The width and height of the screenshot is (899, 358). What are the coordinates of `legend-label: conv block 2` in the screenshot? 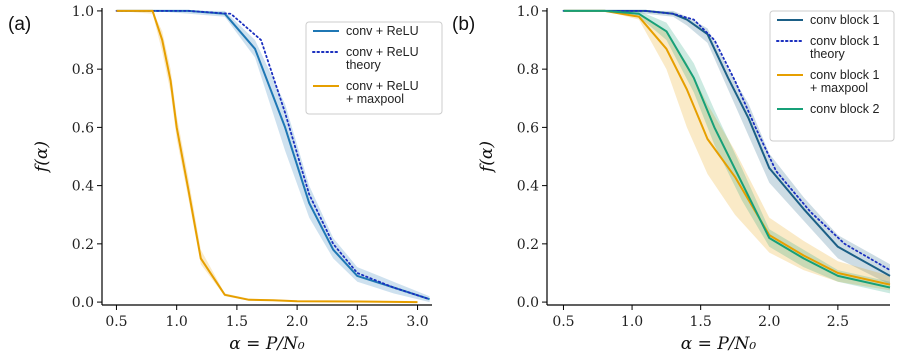 It's located at (845, 109).